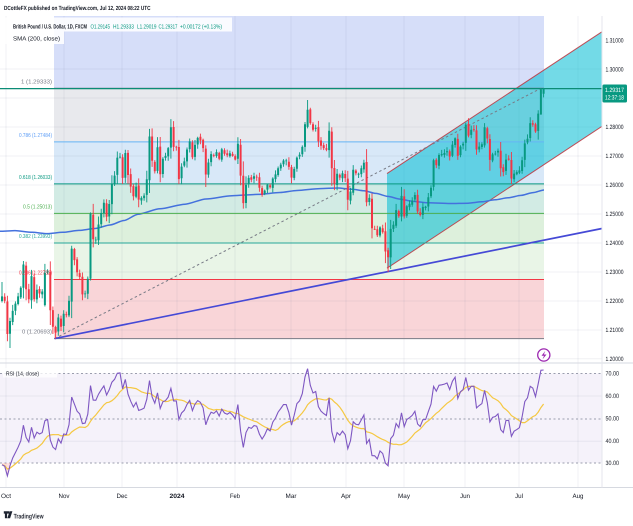  Describe the element at coordinates (22, 374) in the screenshot. I see `svg-text: RSI (14, close)` at that location.